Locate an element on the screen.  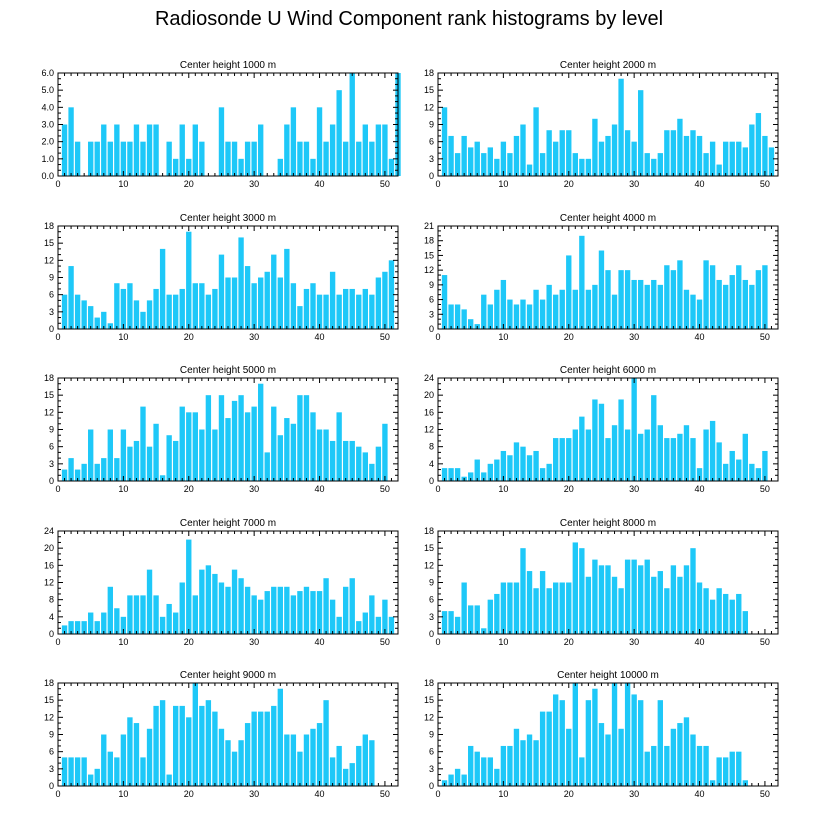
y-tick-label: 18 is located at coordinates (429, 73).